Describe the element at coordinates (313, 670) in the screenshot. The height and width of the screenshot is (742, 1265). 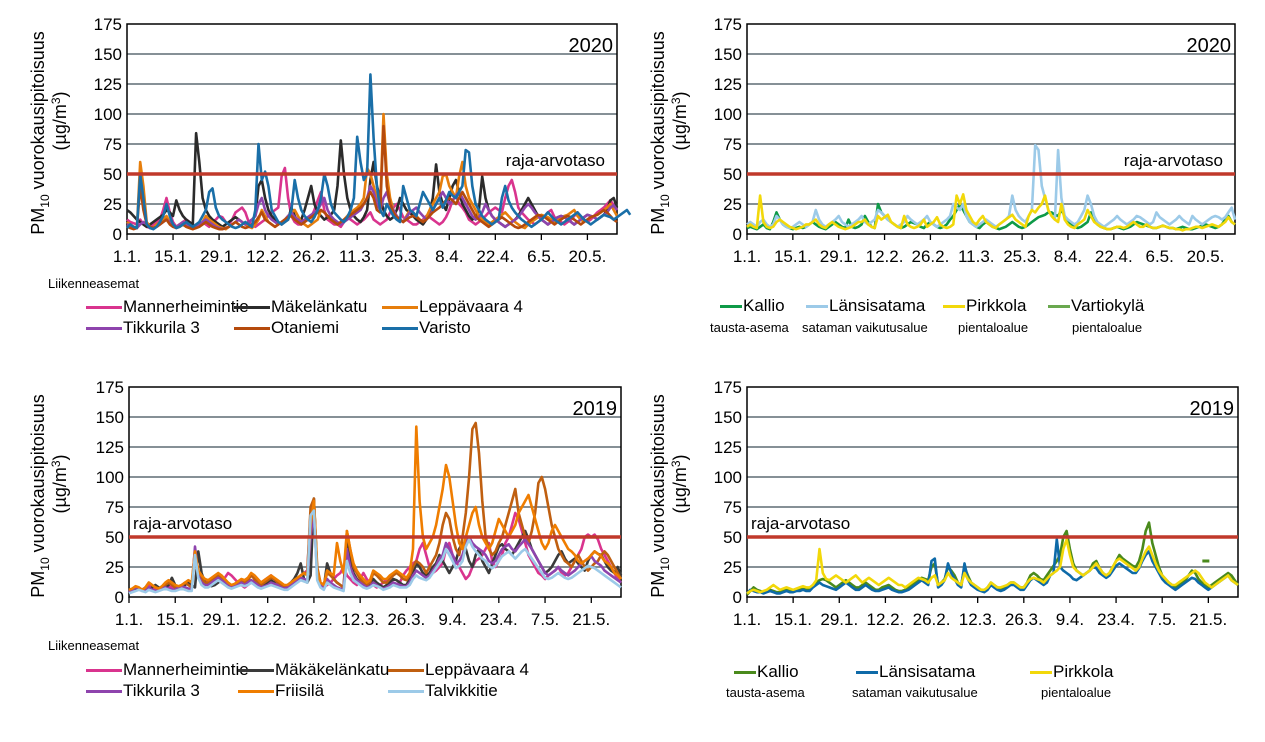
I see `legend-item-makakelankatu: Mäkäkelänkatu` at that location.